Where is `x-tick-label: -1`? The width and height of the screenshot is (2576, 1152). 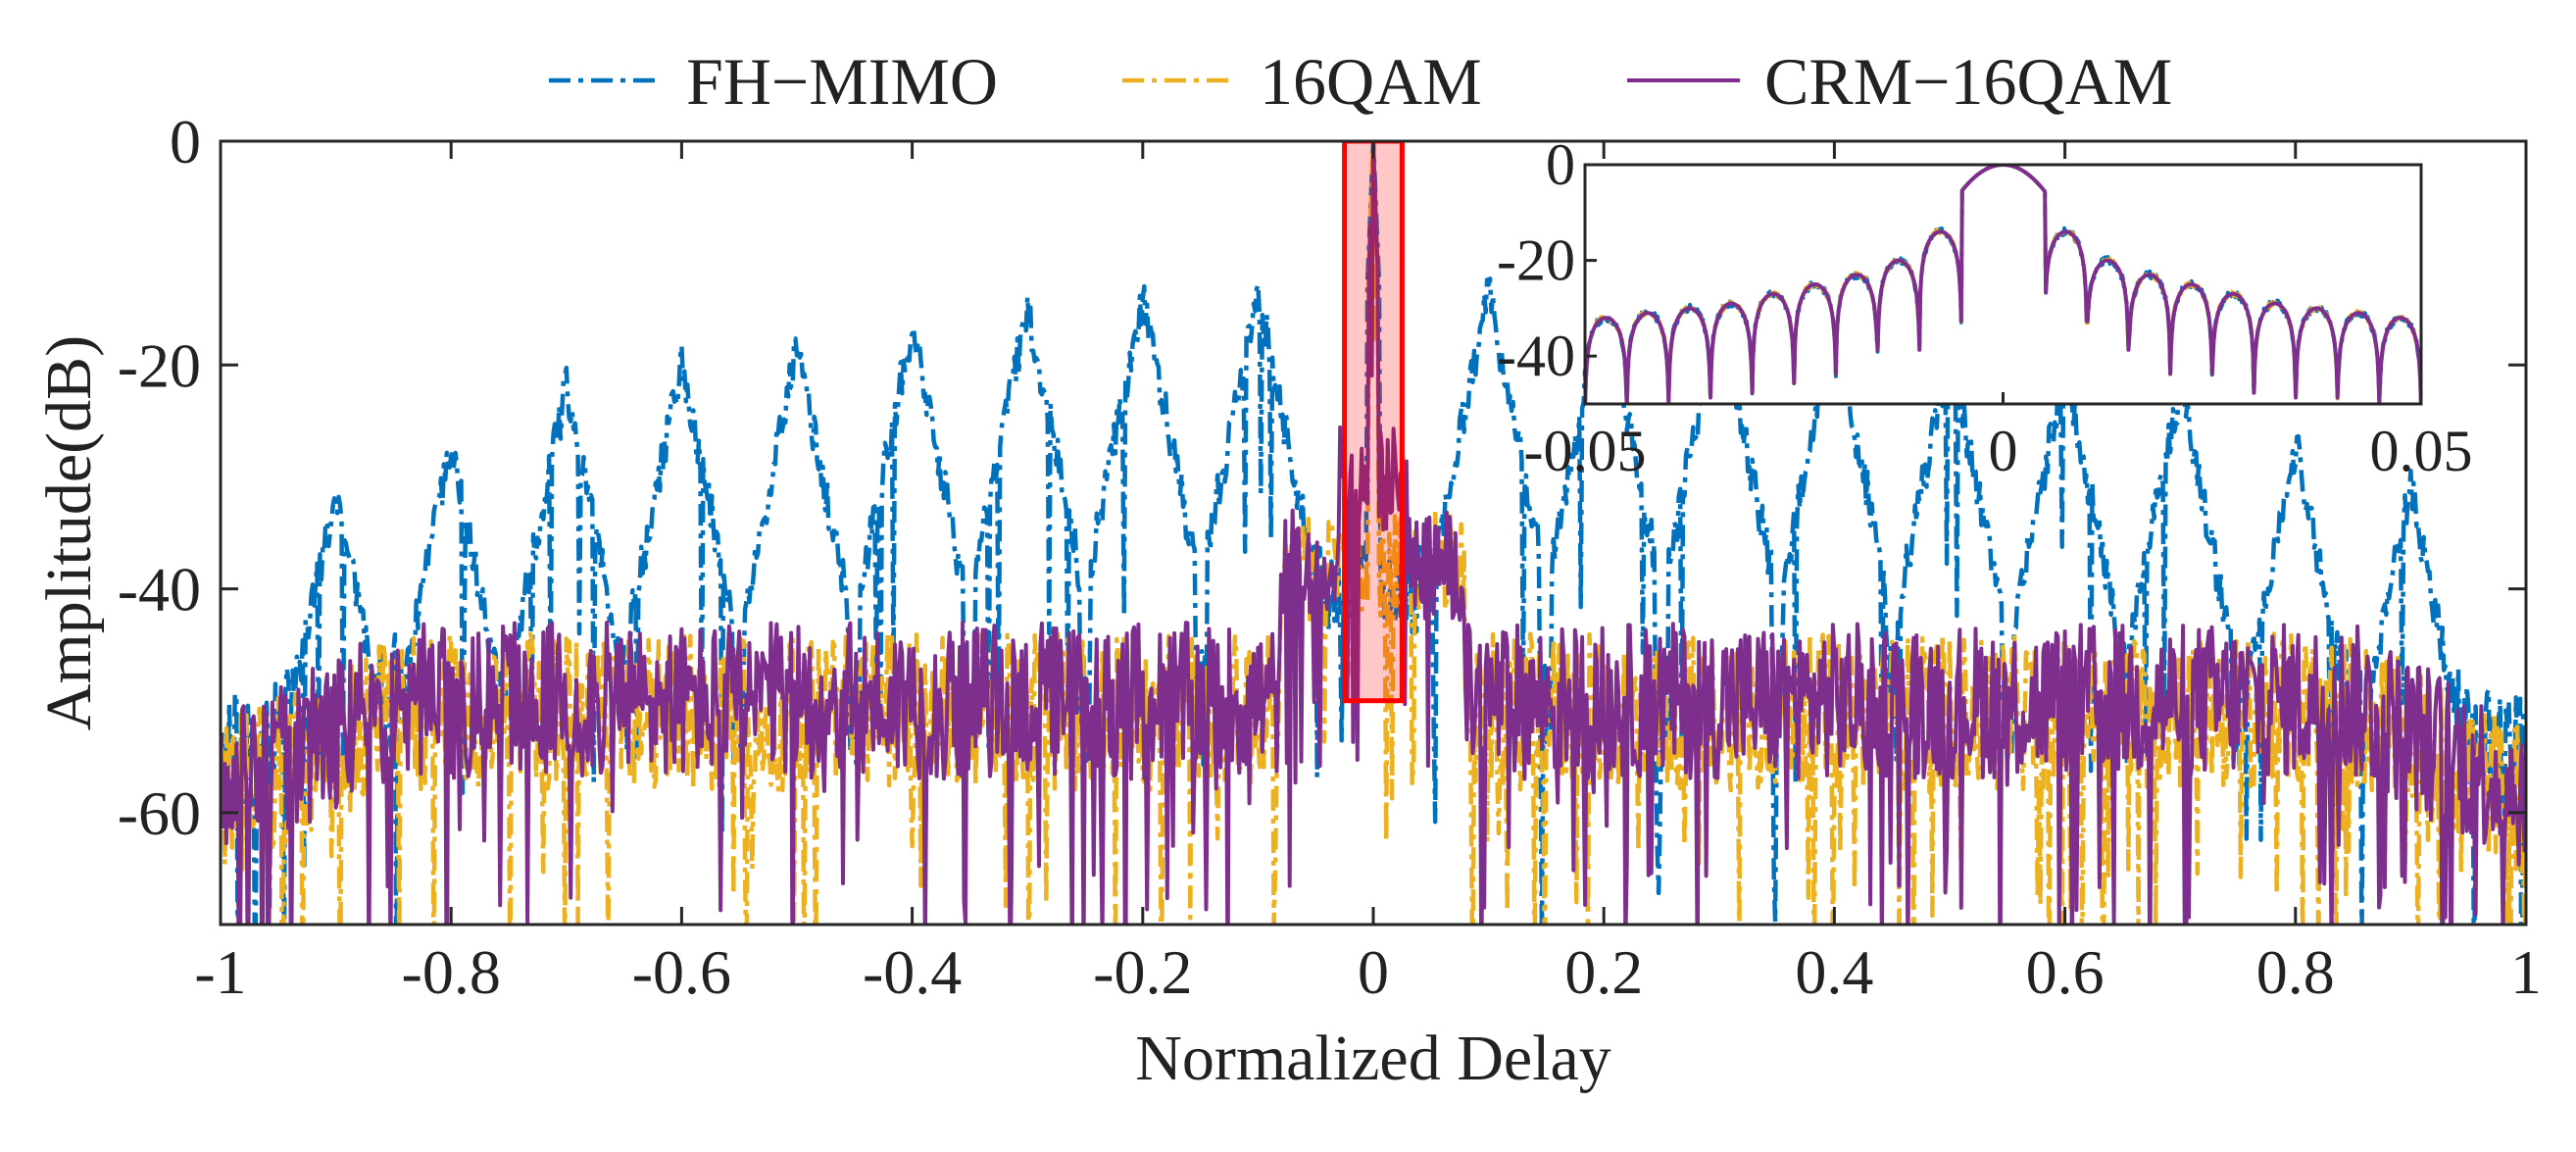 x-tick-label: -1 is located at coordinates (220, 972).